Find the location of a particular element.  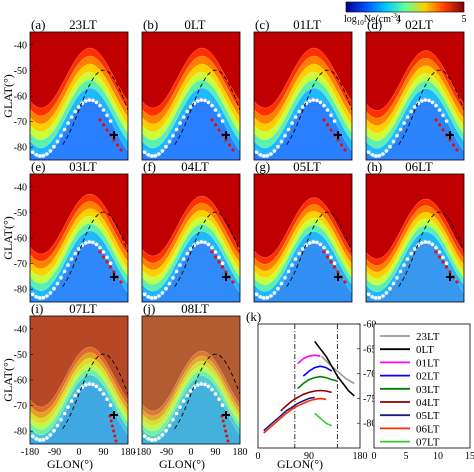

series-line-07LT is located at coordinates (323, 419).